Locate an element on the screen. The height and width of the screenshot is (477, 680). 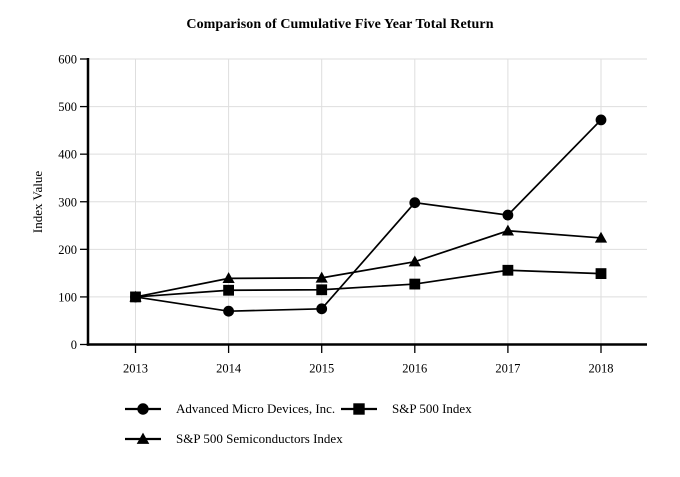
legend-marker-circle-icon is located at coordinates (143, 409).